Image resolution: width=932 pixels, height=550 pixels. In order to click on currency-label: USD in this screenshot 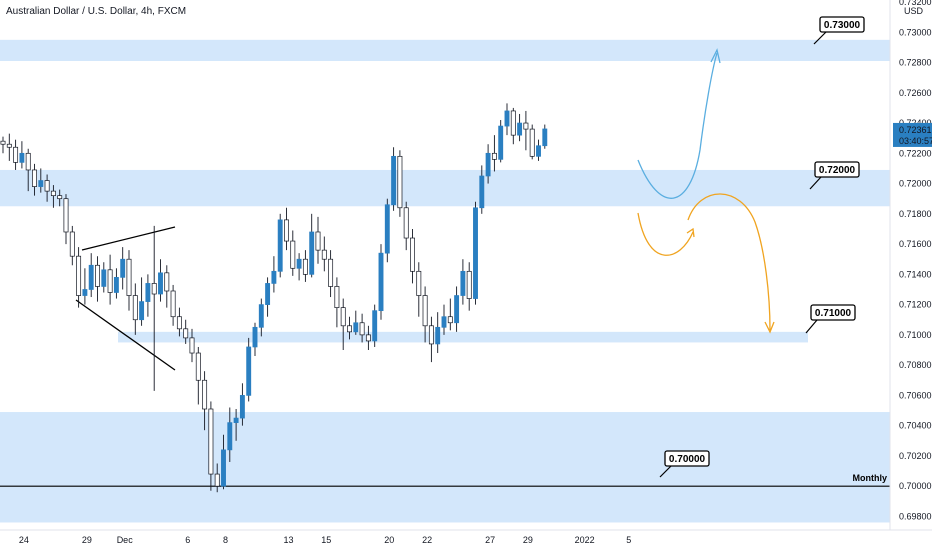, I will do `click(914, 11)`.